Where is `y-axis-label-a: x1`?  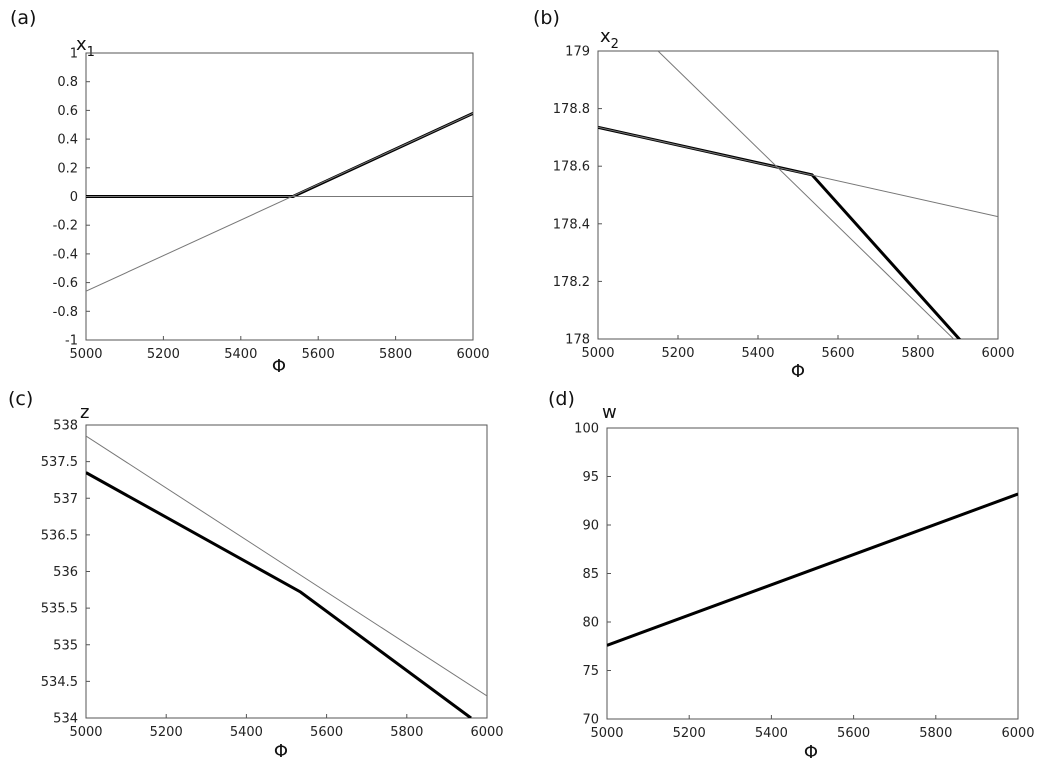
y-axis-label-a: x1 is located at coordinates (85, 47).